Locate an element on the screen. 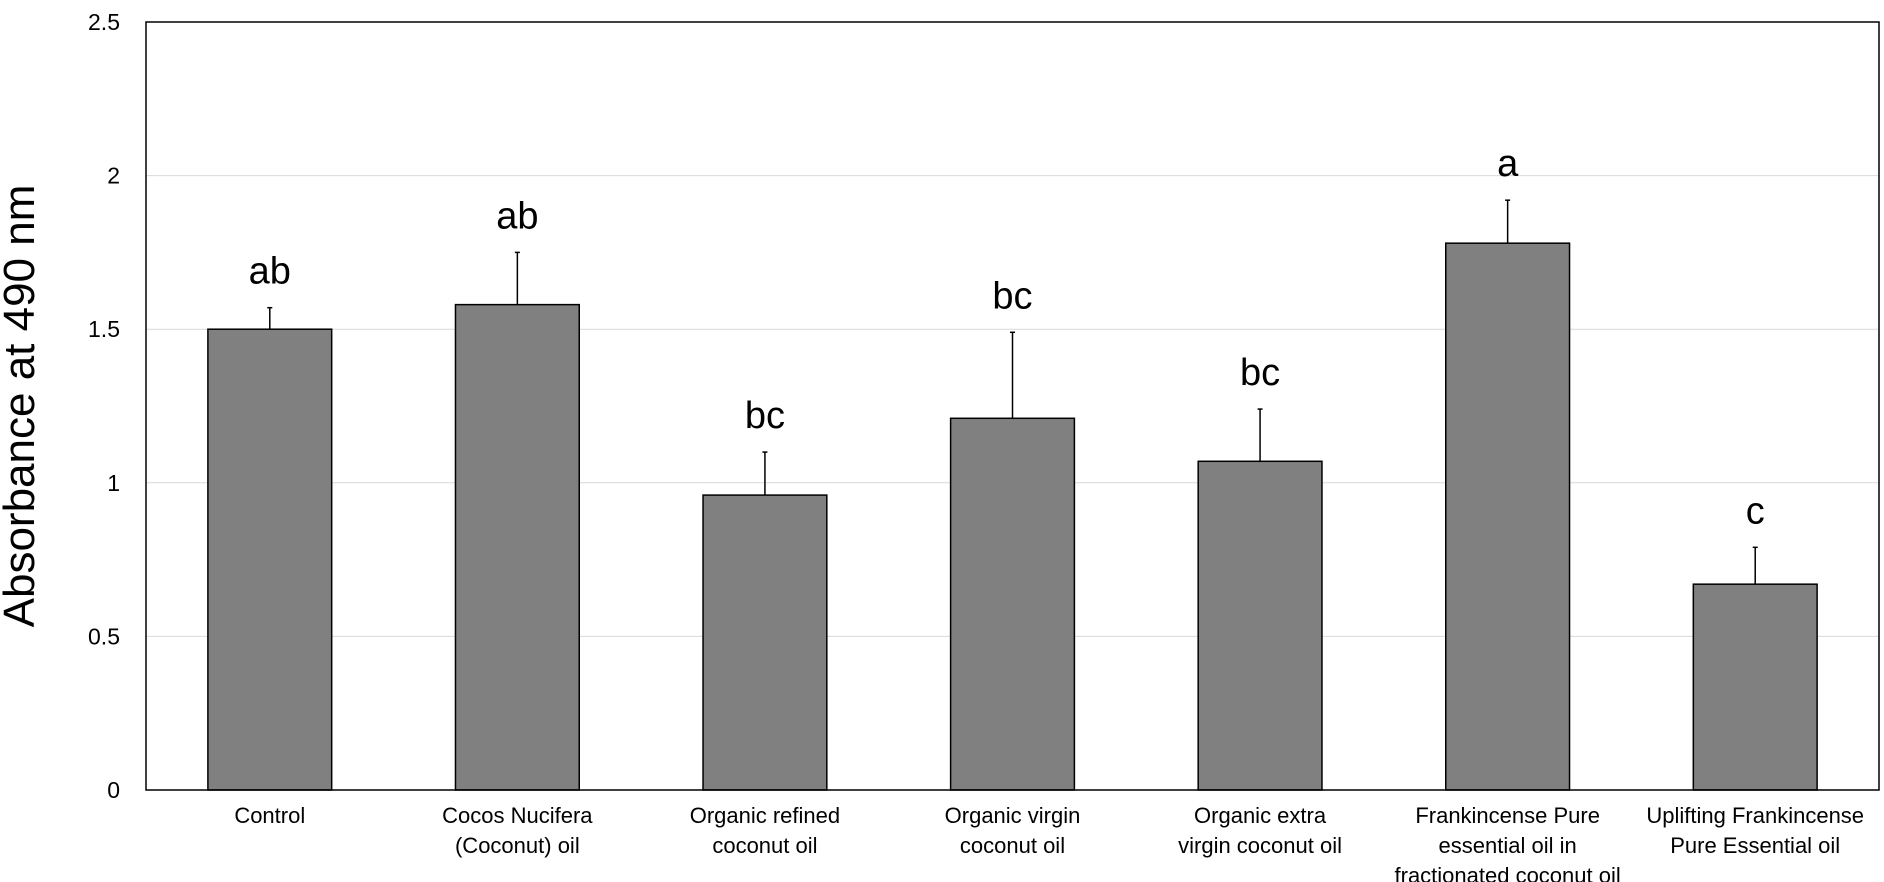 The width and height of the screenshot is (1884, 882). category-label-line: Organic virgin is located at coordinates (1013, 815).